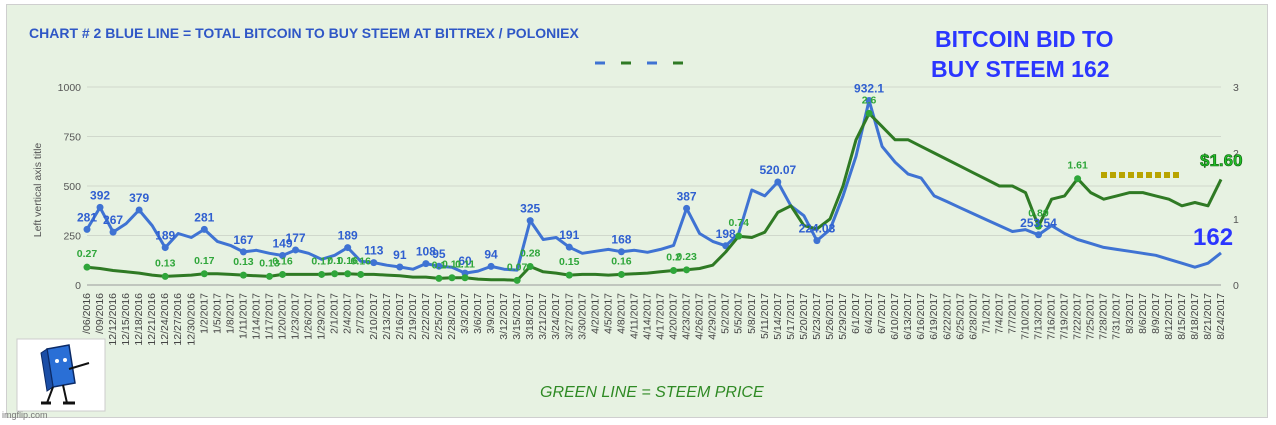 The width and height of the screenshot is (1276, 425). I want to click on y-tick-label: 0, so click(78, 286).